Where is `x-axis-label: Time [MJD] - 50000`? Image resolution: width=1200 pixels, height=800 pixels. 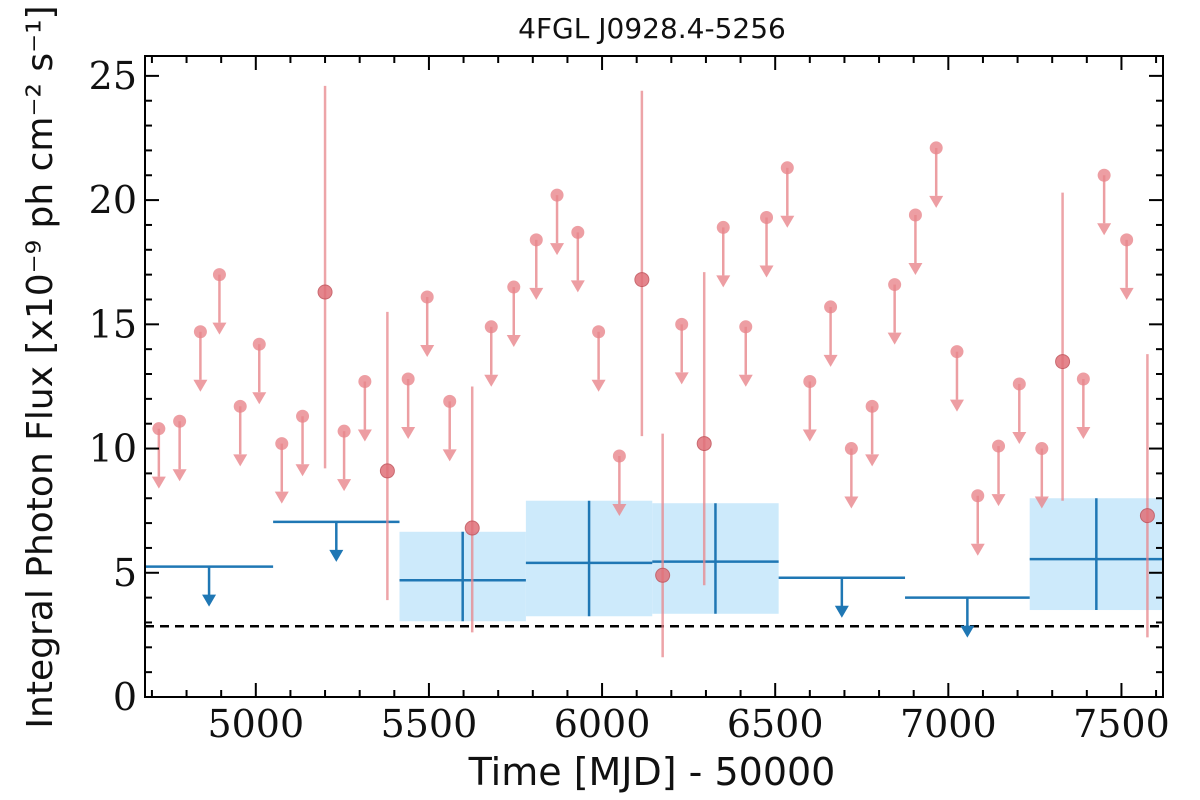
x-axis-label: Time [MJD] - 50000 is located at coordinates (652, 772).